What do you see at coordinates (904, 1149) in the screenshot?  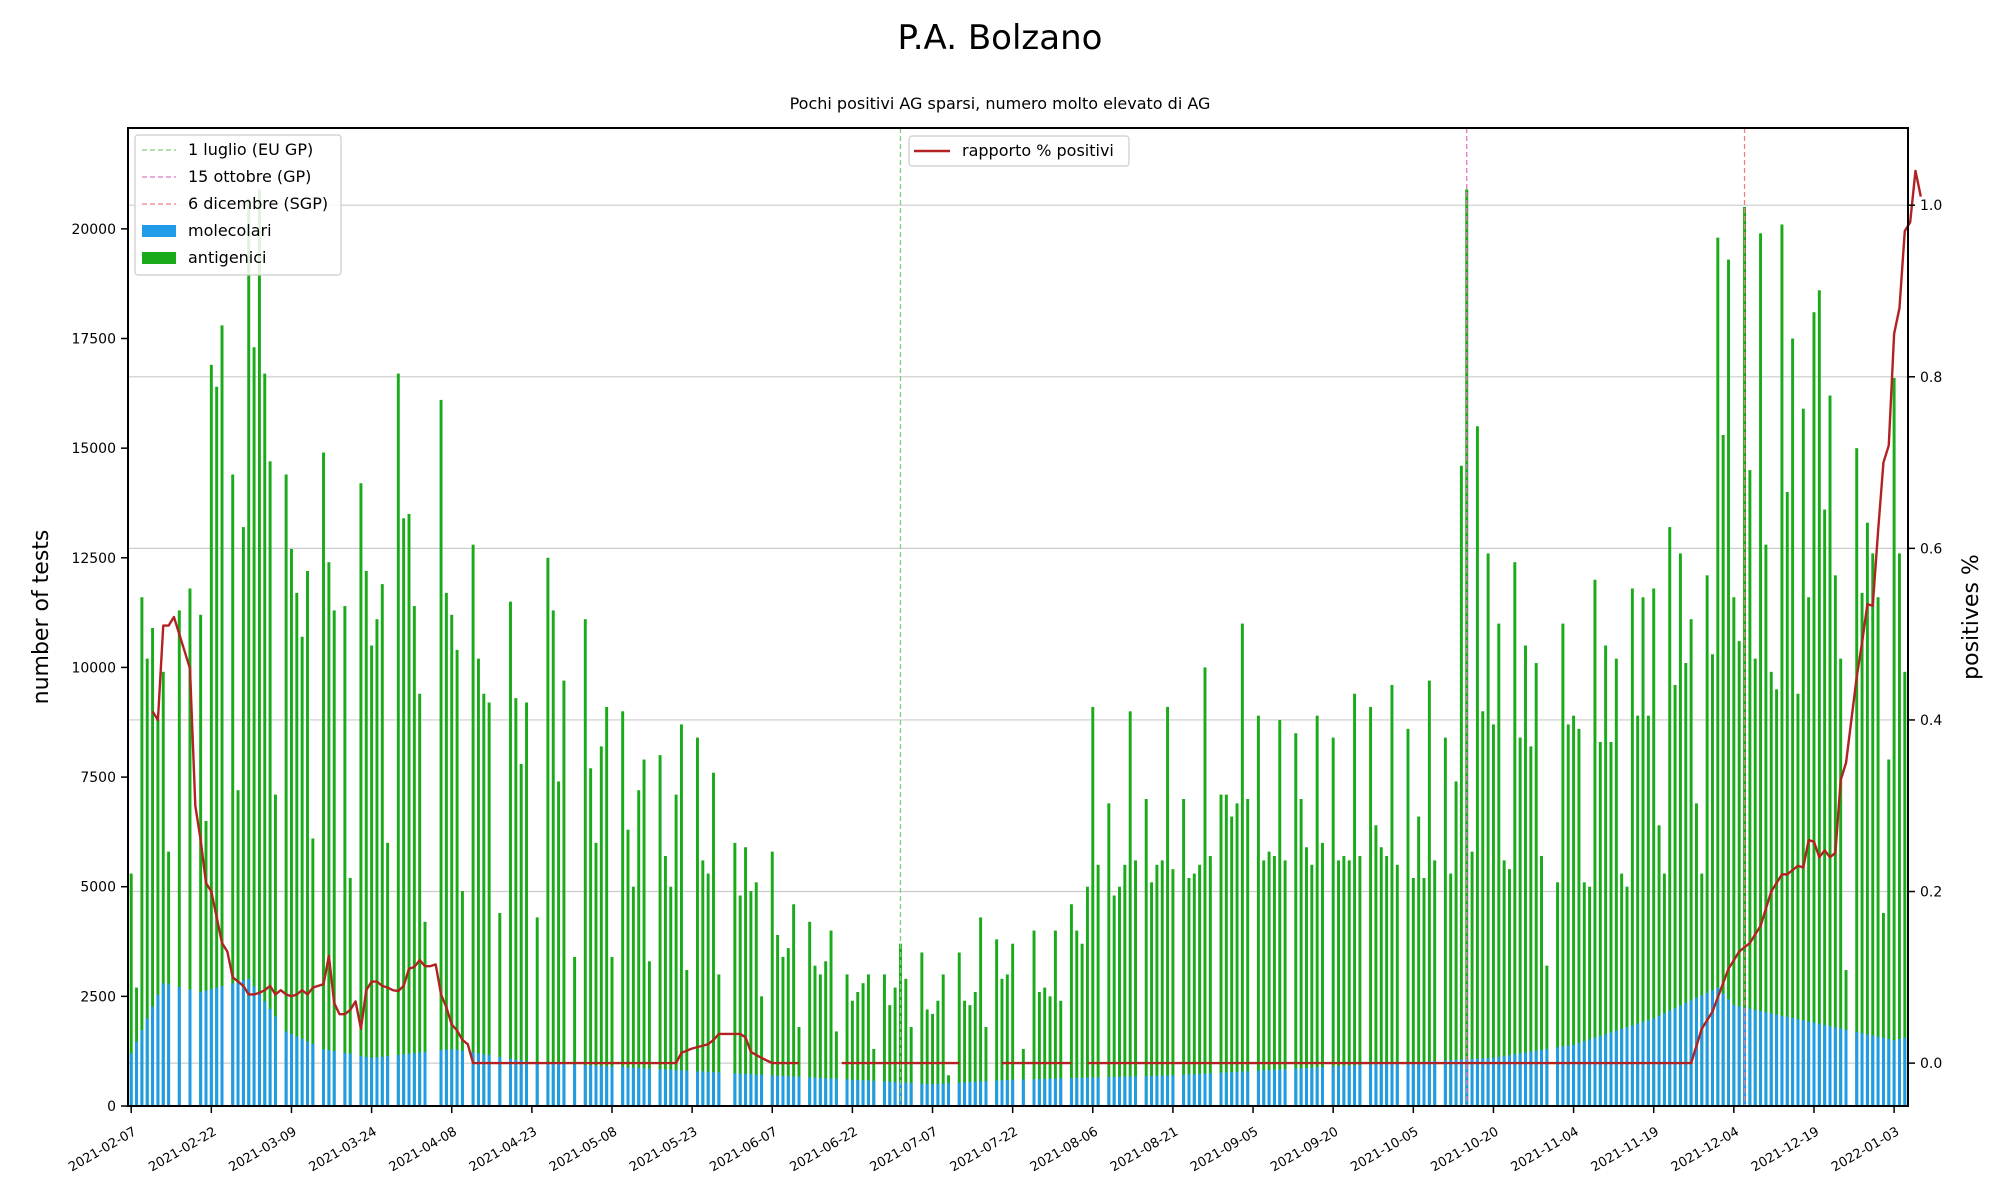 I see `x-tick-label: 2021-07-07` at bounding box center [904, 1149].